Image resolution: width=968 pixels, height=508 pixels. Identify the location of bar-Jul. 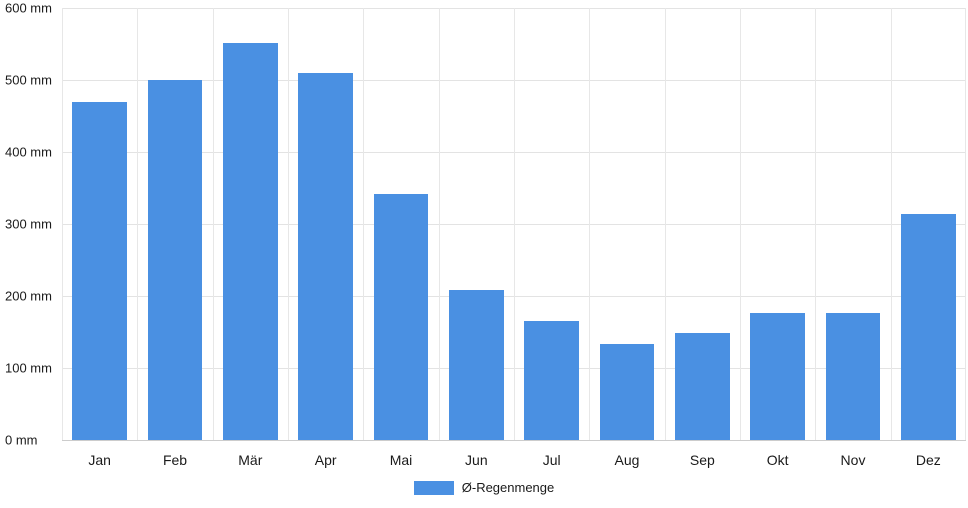
(552, 380).